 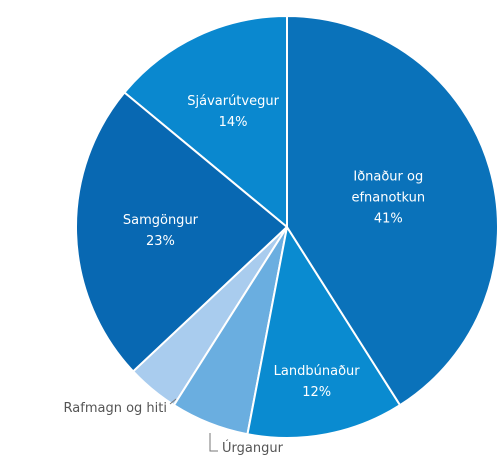 What do you see at coordinates (233, 102) in the screenshot?
I see `slice-label: Sjávarútvegur` at bounding box center [233, 102].